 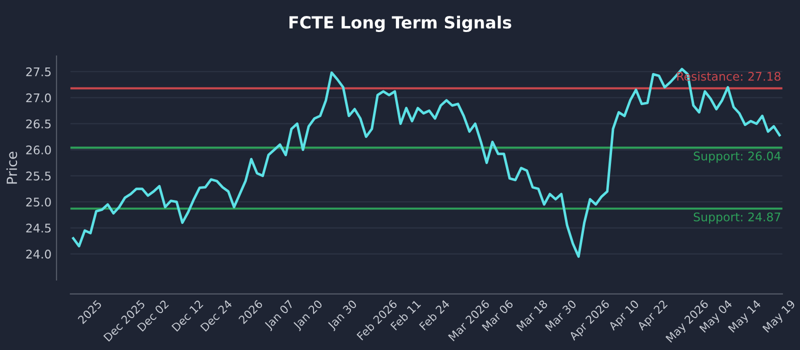 I want to click on y-axis-title: Price, so click(x=12, y=168).